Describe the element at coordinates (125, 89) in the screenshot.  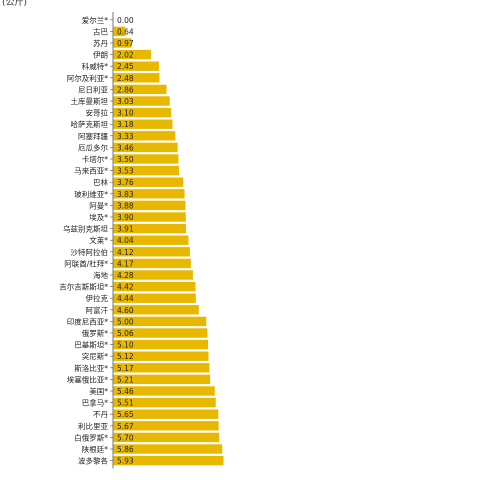
I see `value-label: 2.86` at that location.